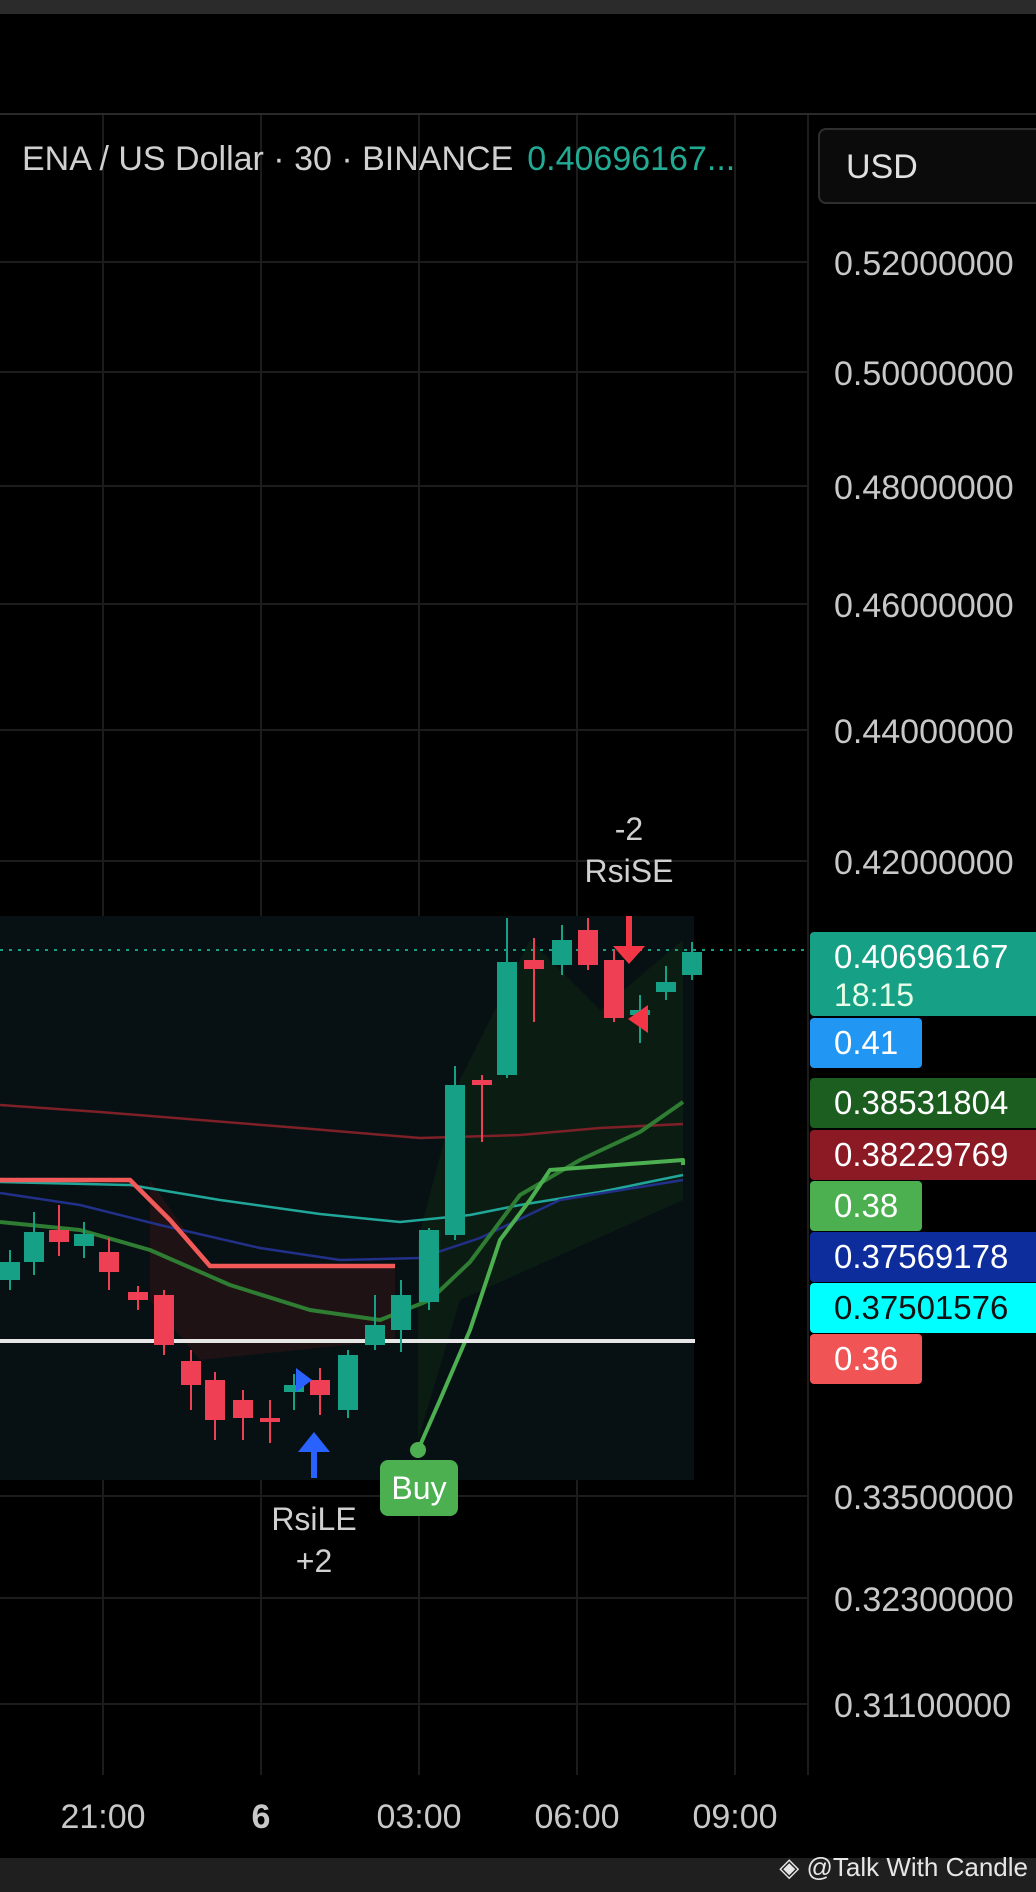 The image size is (1036, 1892). I want to click on y-tick-label: 0.32300000, so click(924, 1600).